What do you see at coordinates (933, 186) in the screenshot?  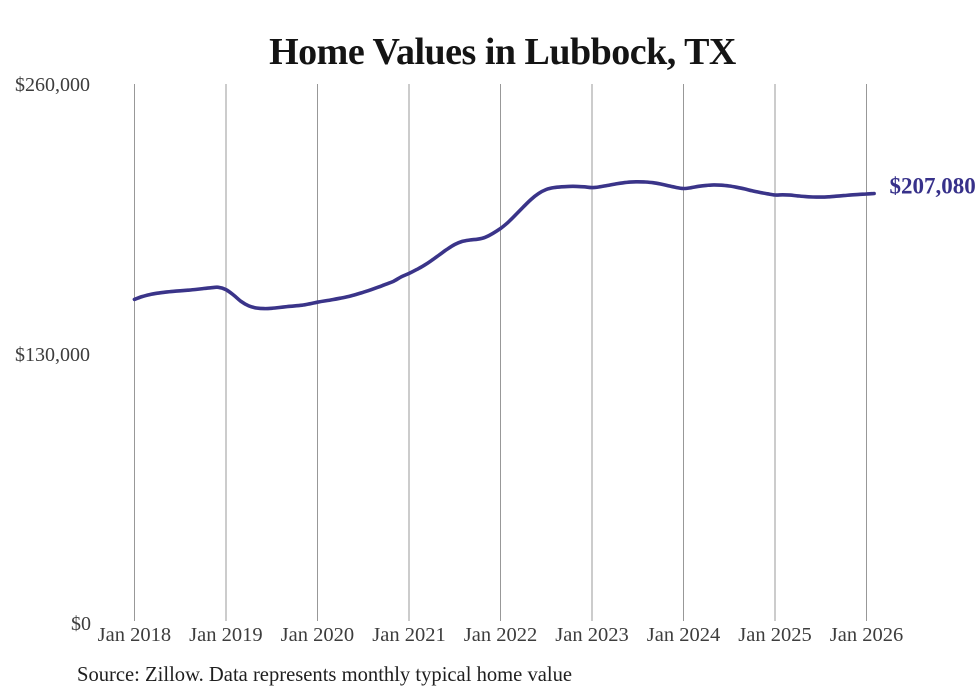 I see `svg-text: $207,080` at bounding box center [933, 186].